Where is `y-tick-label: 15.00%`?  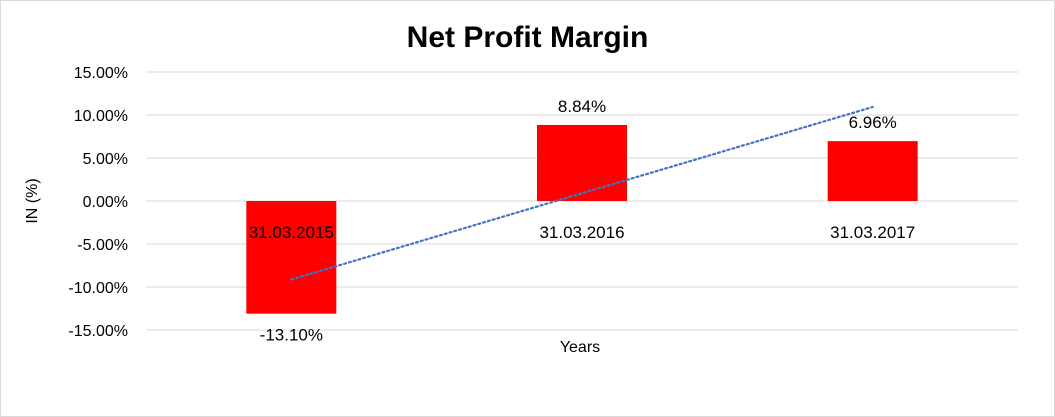
y-tick-label: 15.00% is located at coordinates (101, 73).